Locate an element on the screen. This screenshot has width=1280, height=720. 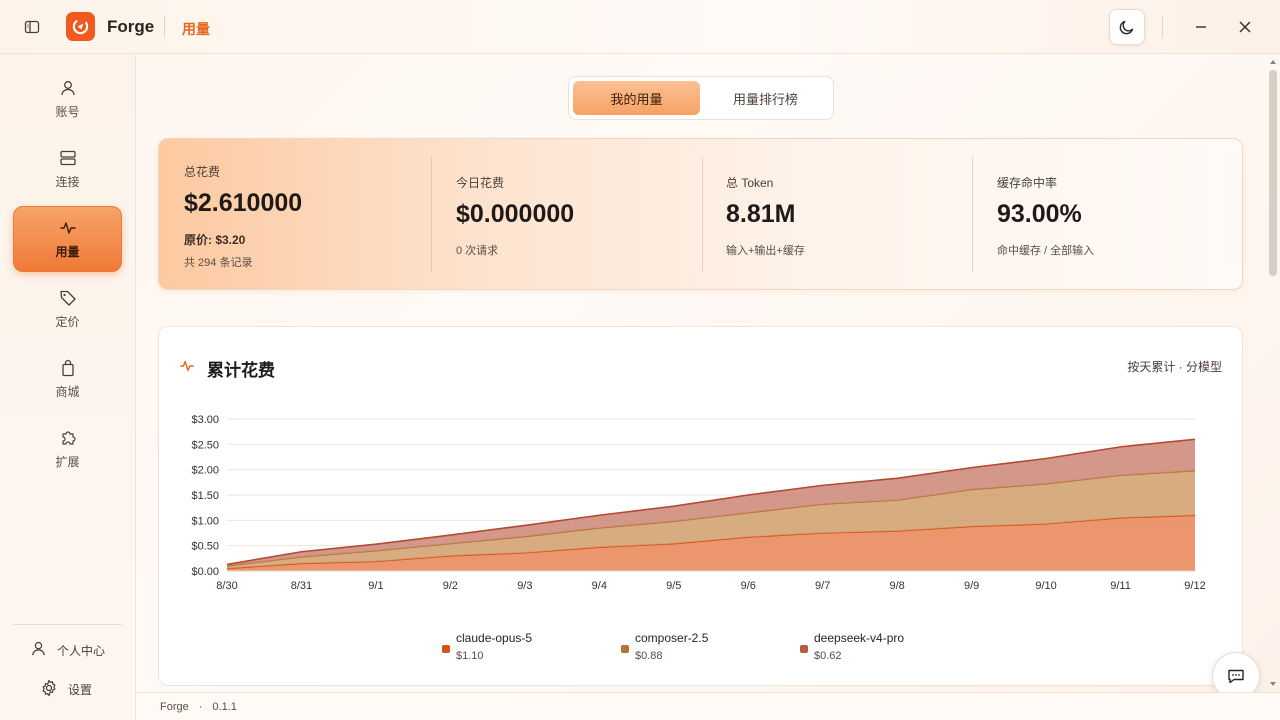
chart-title: 累计花费 is located at coordinates (241, 370).